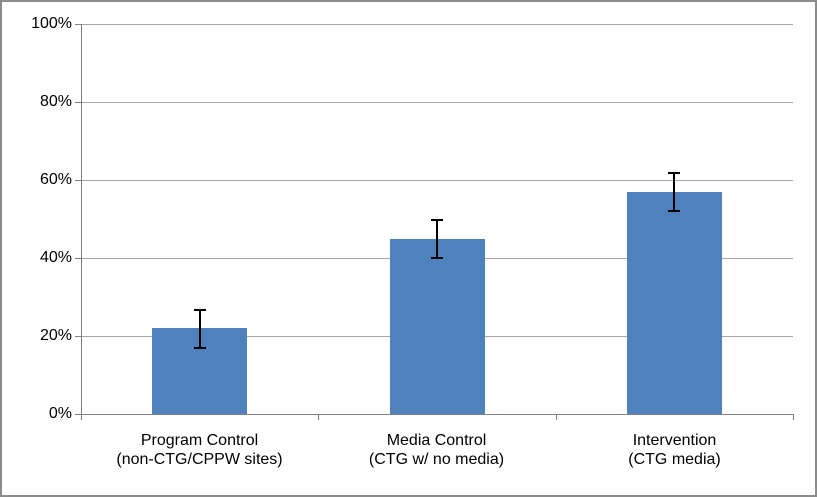  What do you see at coordinates (436, 450) in the screenshot?
I see `category-label-2: Media Control (CTG w/ no media)` at bounding box center [436, 450].